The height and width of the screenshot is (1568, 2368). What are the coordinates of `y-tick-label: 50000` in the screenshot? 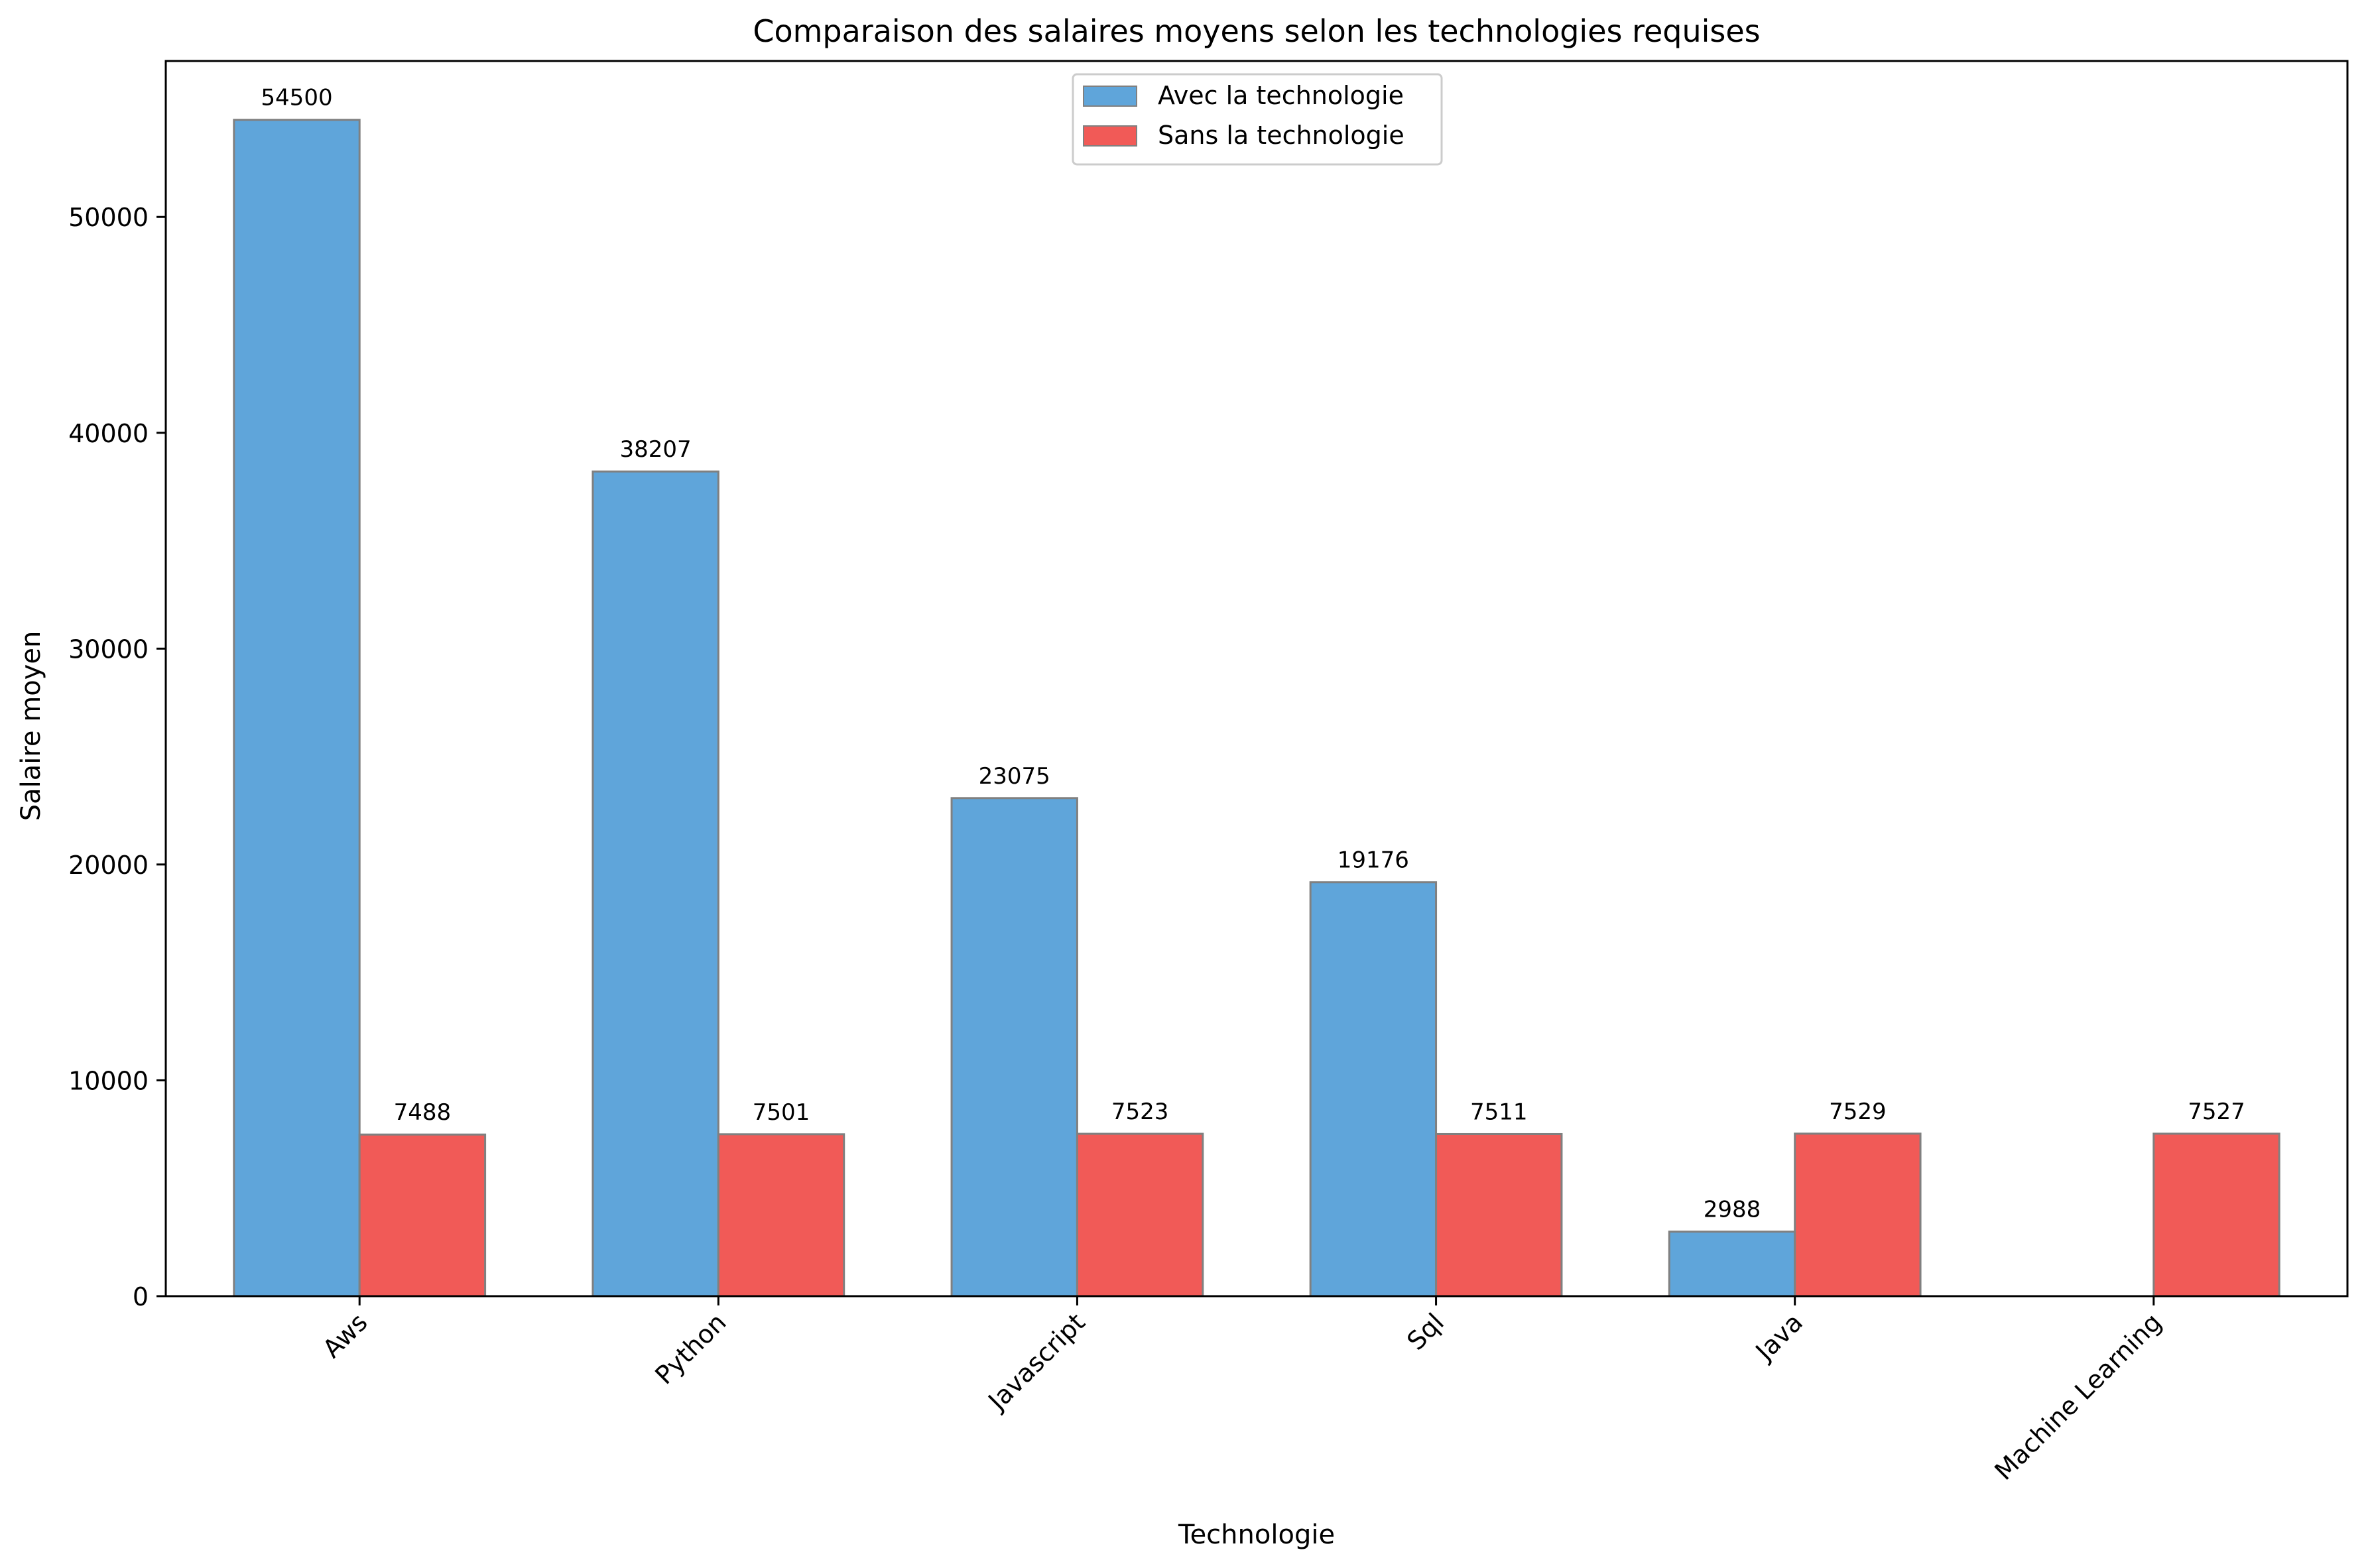 It's located at (108, 217).